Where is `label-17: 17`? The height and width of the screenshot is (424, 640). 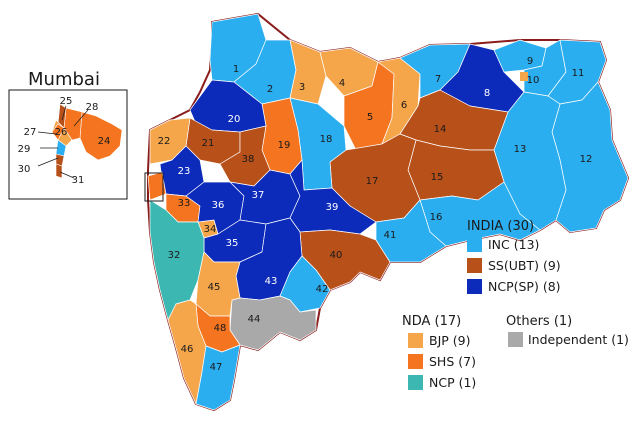
label-17: 17 is located at coordinates (372, 181).